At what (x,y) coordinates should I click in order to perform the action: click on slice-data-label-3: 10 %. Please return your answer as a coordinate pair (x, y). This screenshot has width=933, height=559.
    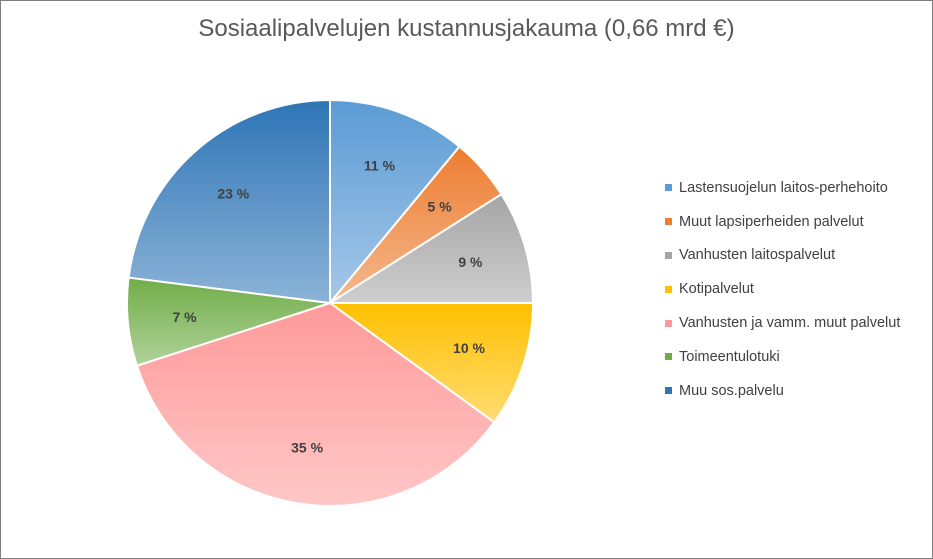
    Looking at the image, I should click on (469, 348).